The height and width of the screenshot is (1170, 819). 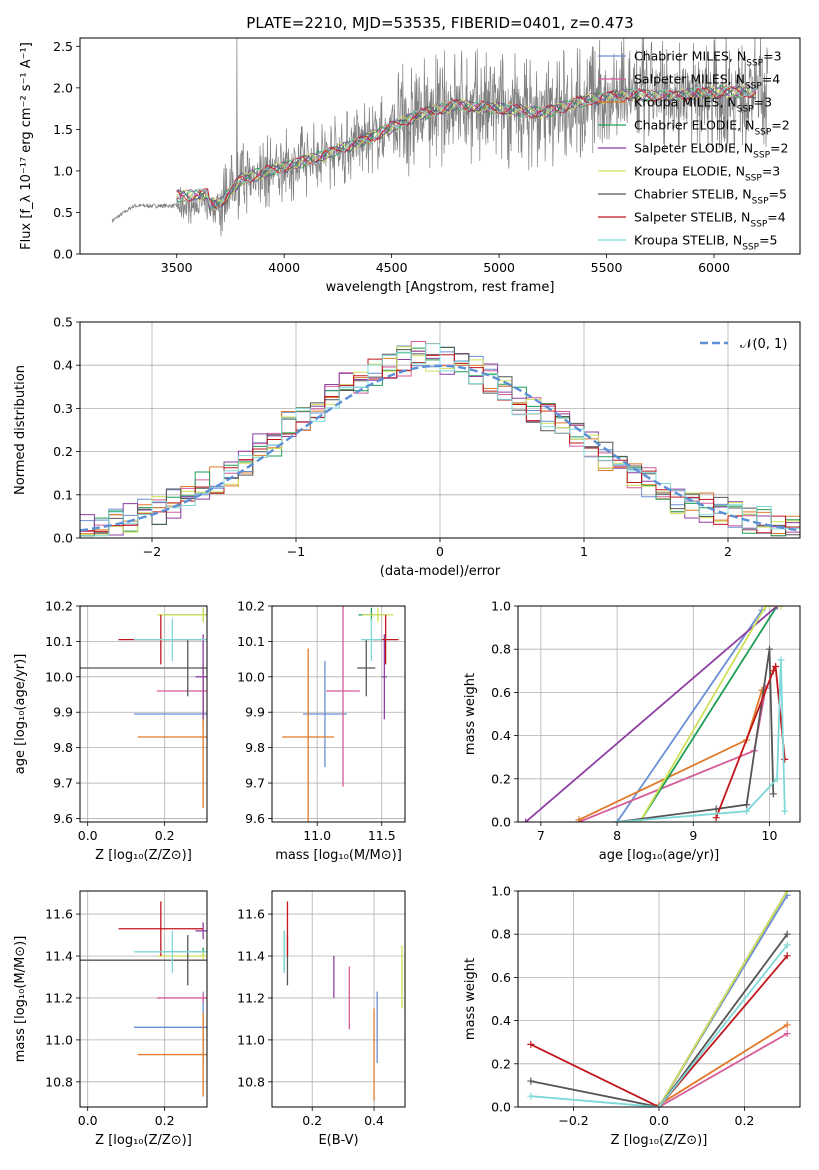 I want to click on x-axis-label: wavelength [Angstrom, rest frame], so click(x=440, y=287).